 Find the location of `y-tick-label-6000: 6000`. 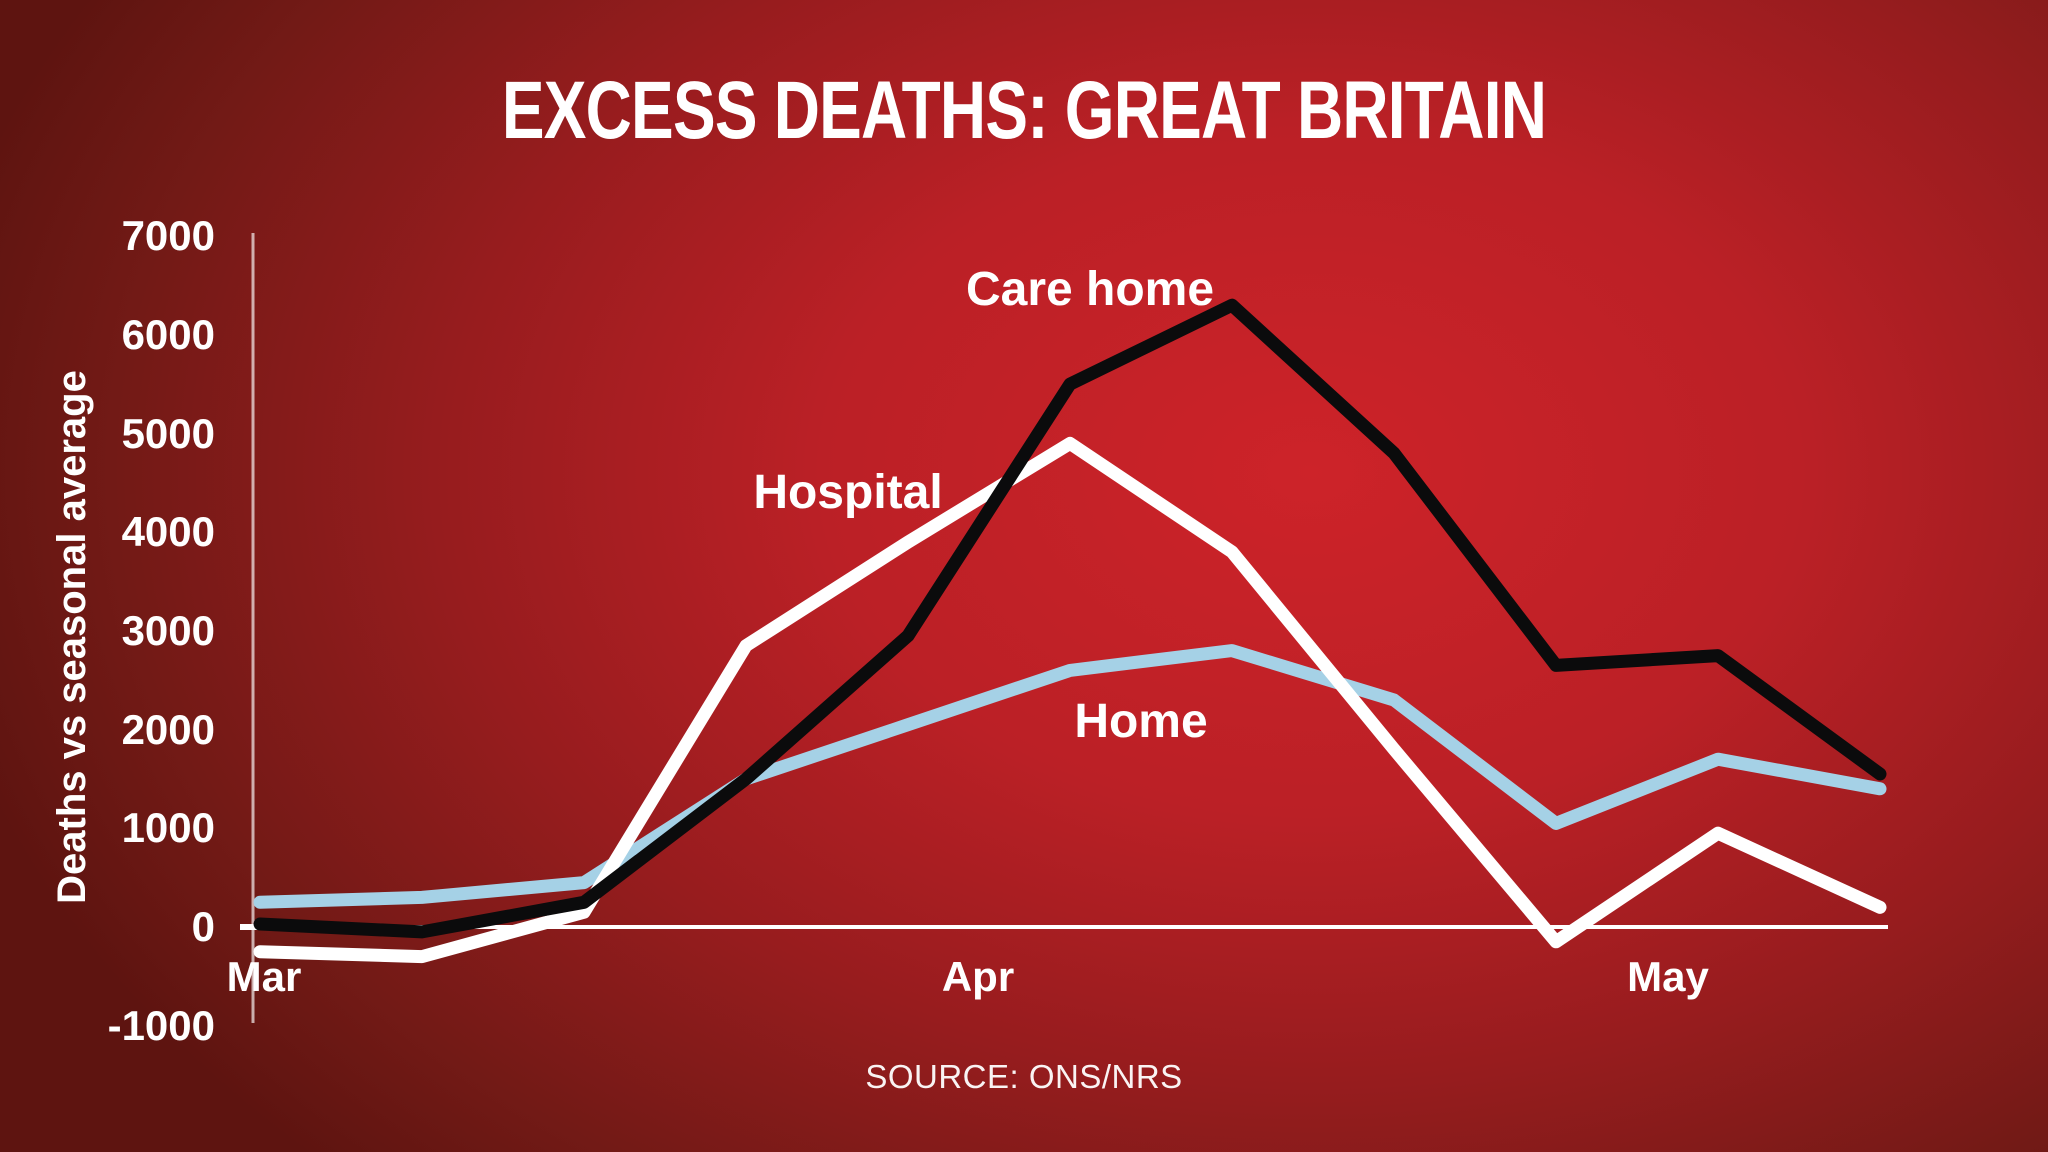

y-tick-label-6000: 6000 is located at coordinates (168, 334).